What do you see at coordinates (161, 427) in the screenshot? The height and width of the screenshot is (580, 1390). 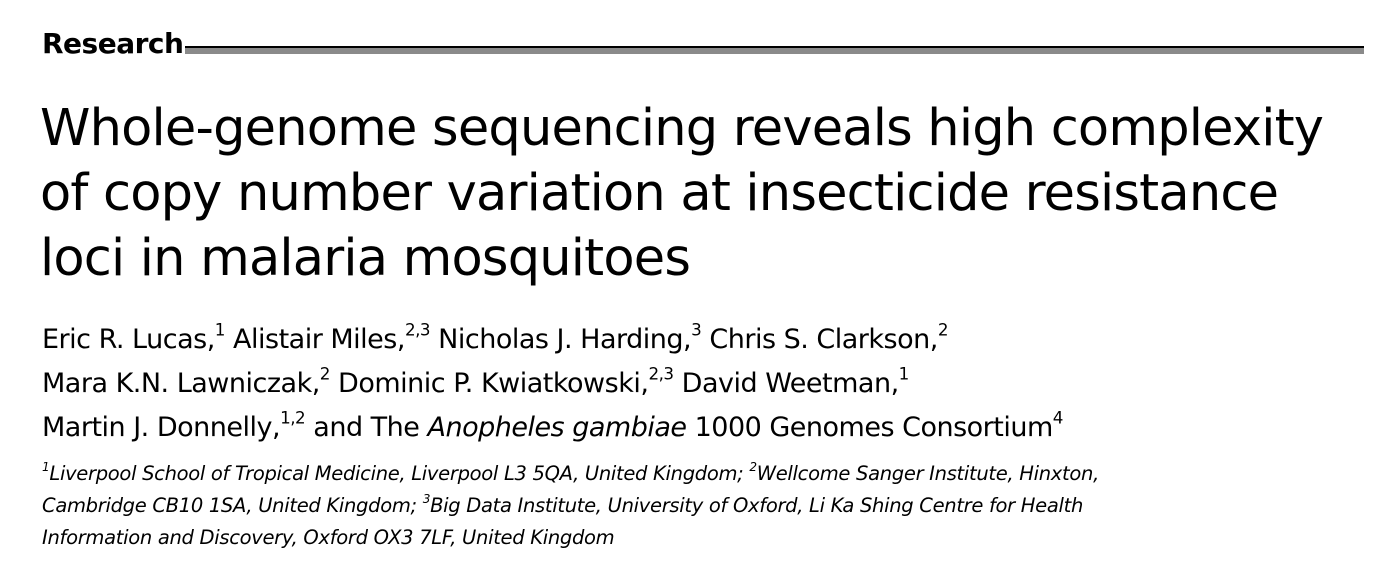 I see `author-name: Martin J. Donnelly,` at bounding box center [161, 427].